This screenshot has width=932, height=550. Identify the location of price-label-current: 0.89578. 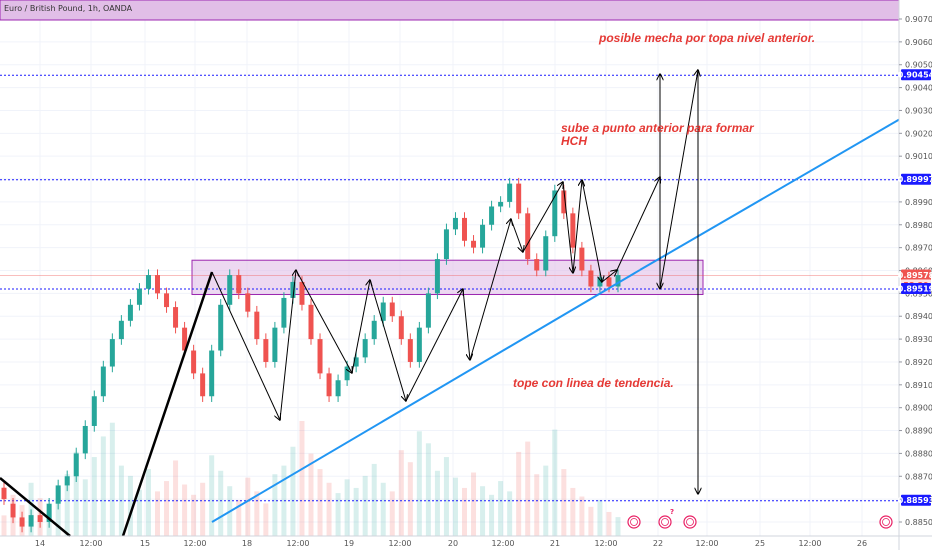
(915, 275).